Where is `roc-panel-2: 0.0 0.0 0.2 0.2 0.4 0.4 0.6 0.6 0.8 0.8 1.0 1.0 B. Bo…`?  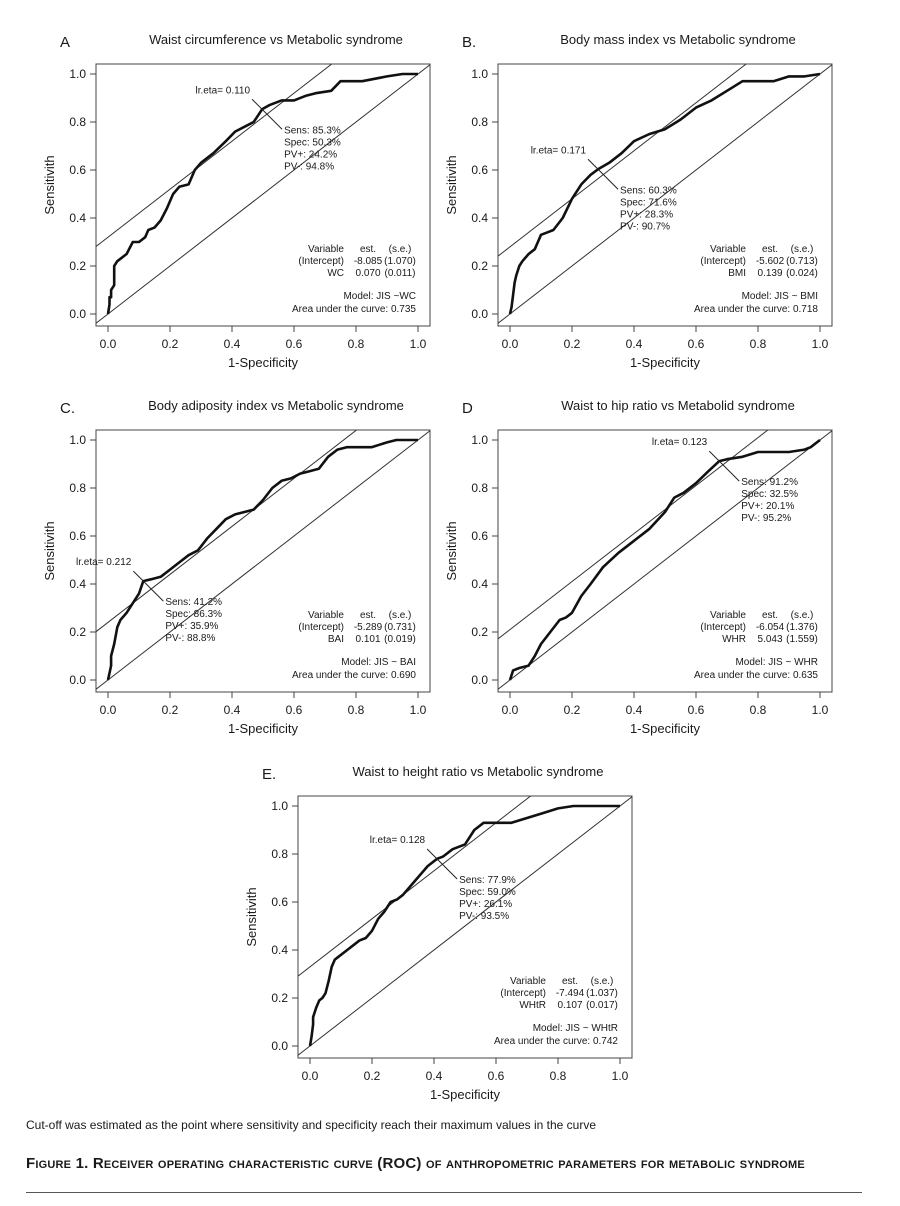 roc-panel-2: 0.0 0.0 0.2 0.2 0.4 0.4 0.6 0.6 0.8 0.8 1.0 1.0 B. Bo… is located at coordinates (638, 201).